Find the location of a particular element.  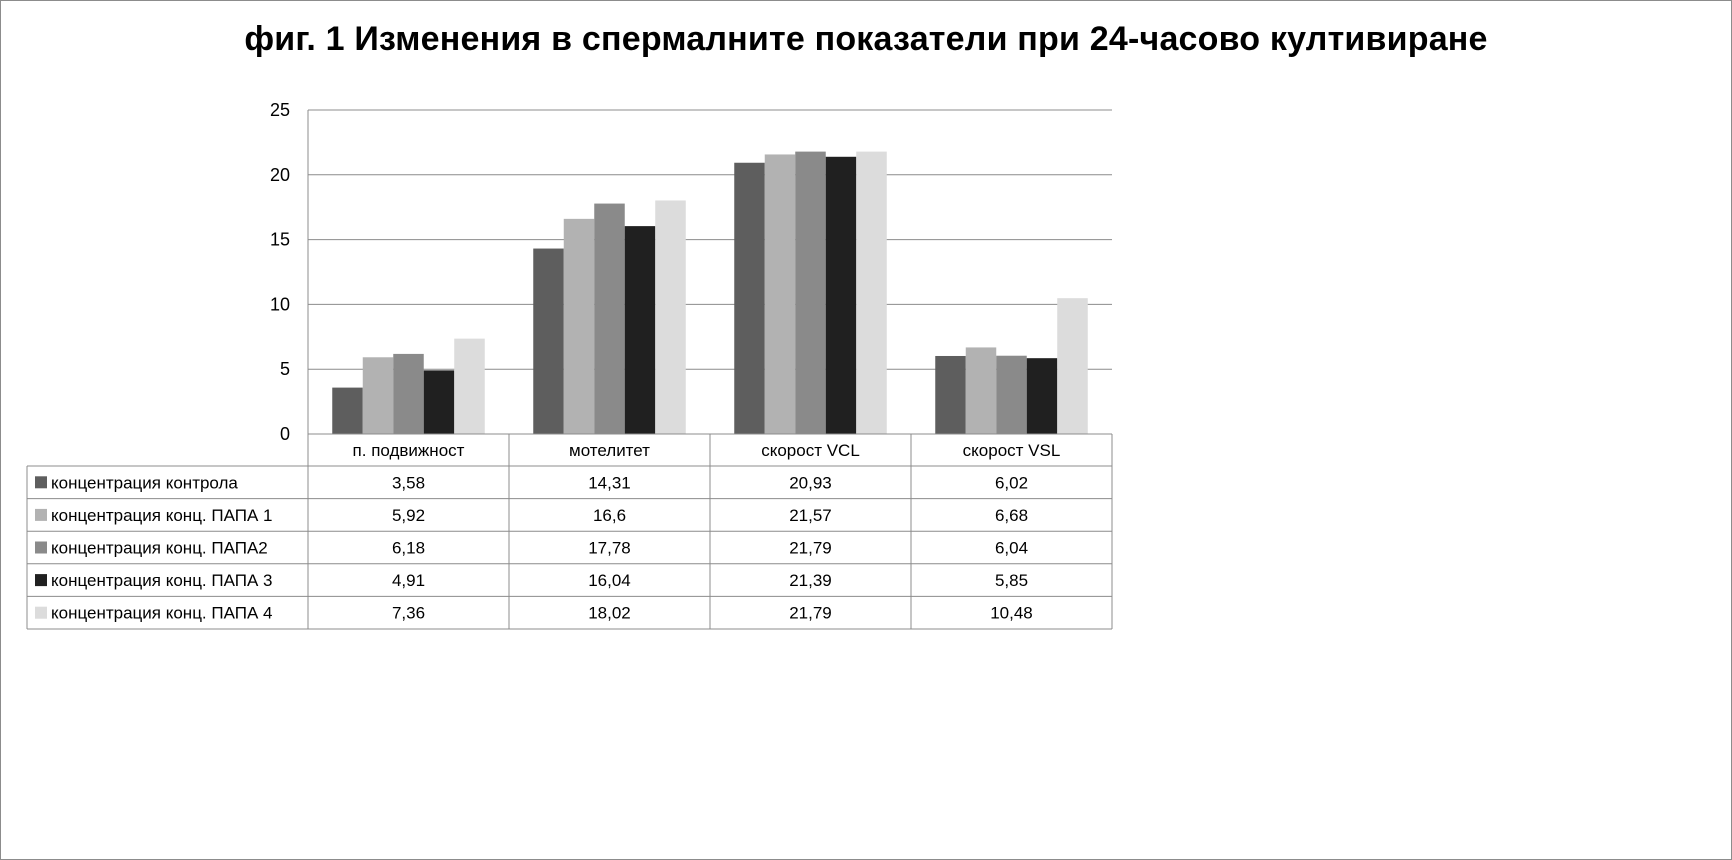

y-tick-label-5: 5 is located at coordinates (285, 369).